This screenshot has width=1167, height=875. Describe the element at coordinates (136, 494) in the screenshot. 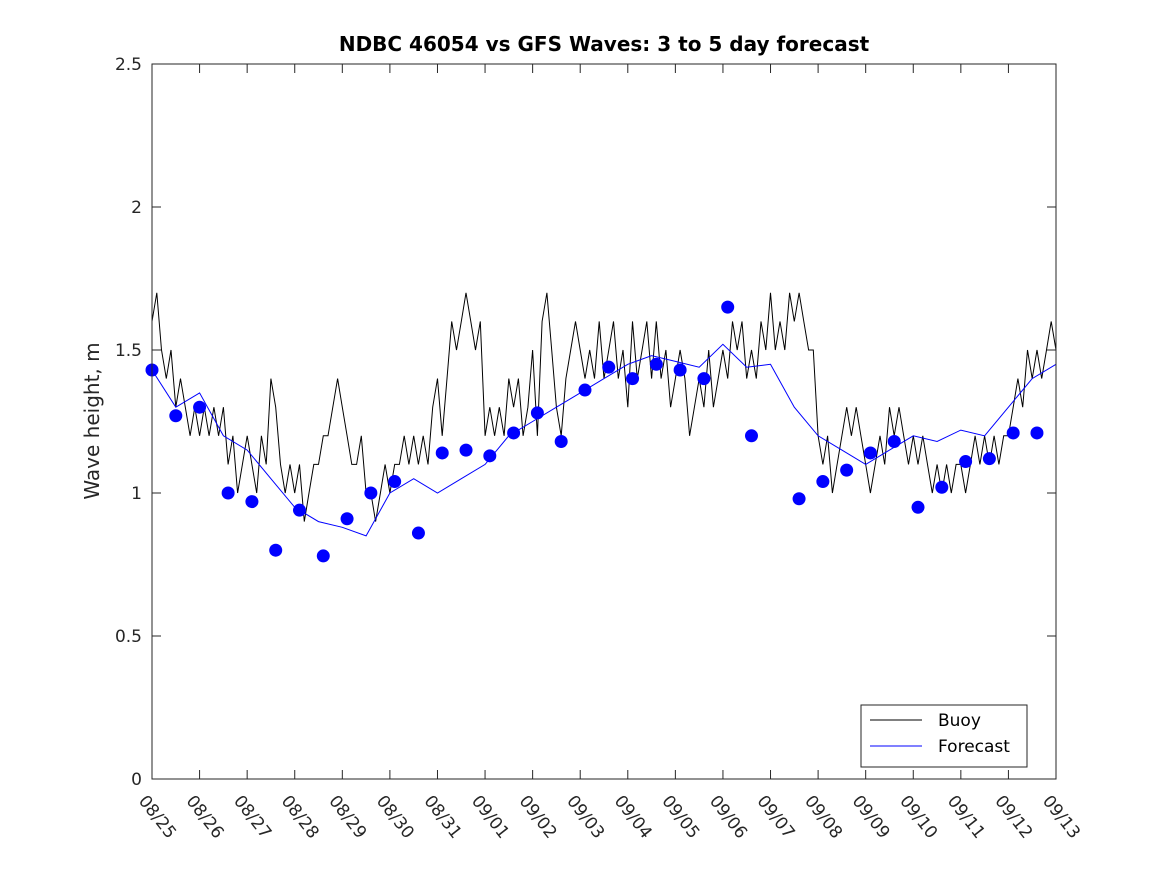

I see `y-tick-label: 1` at that location.